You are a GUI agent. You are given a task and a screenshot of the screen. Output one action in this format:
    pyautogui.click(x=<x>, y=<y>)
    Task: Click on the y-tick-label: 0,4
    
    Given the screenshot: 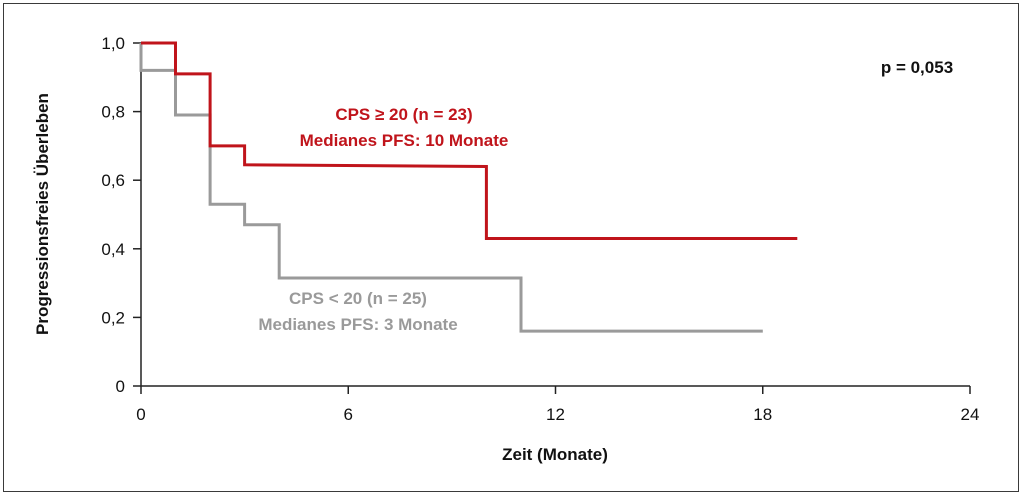 What is the action you would take?
    pyautogui.click(x=113, y=249)
    